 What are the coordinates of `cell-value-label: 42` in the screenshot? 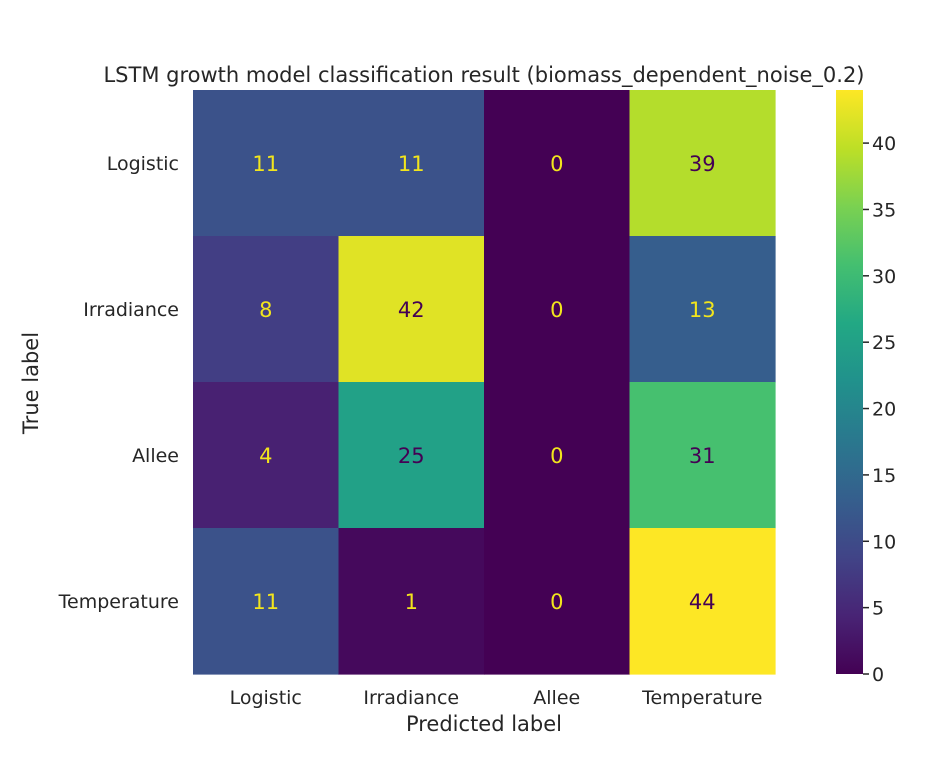 It's located at (411, 310).